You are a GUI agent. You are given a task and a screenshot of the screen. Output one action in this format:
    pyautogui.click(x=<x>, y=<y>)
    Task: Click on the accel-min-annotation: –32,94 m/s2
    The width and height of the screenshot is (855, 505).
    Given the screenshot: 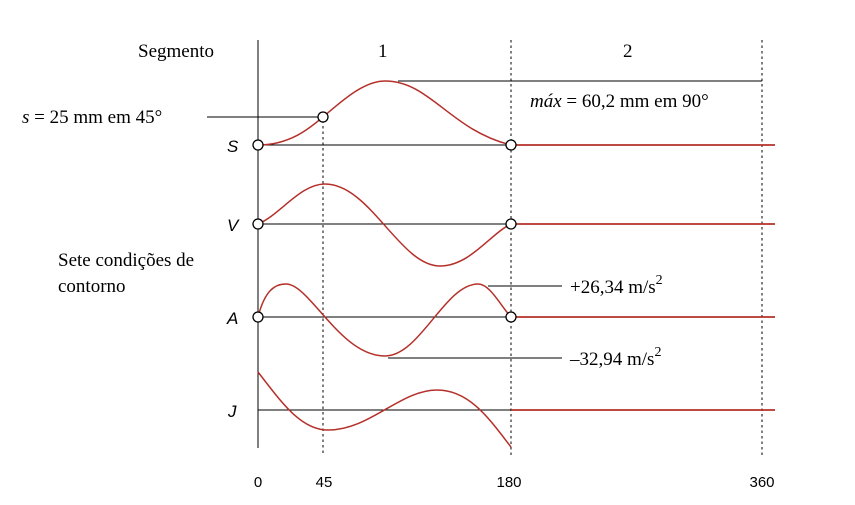 What is the action you would take?
    pyautogui.click(x=615, y=357)
    